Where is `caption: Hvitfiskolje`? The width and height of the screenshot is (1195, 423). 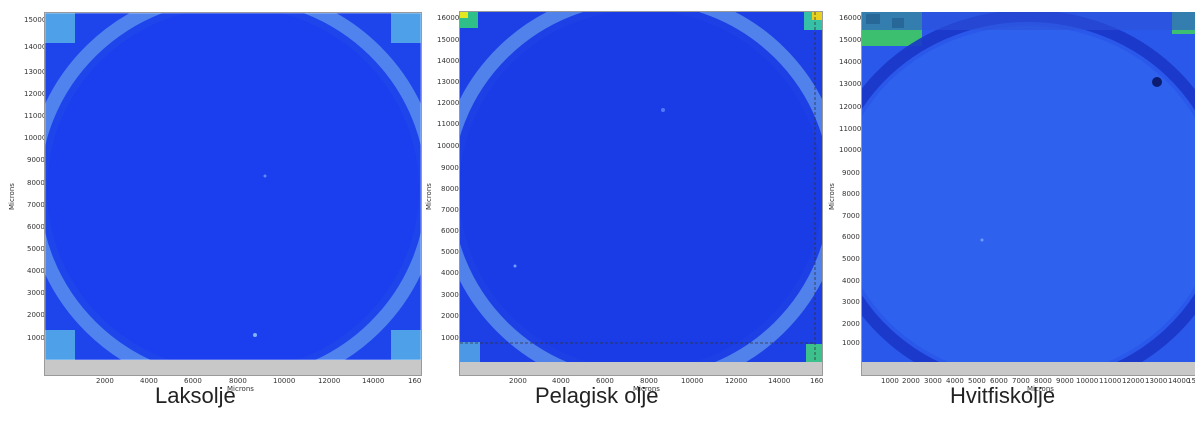
caption: Hvitfiskolje is located at coordinates (1003, 395).